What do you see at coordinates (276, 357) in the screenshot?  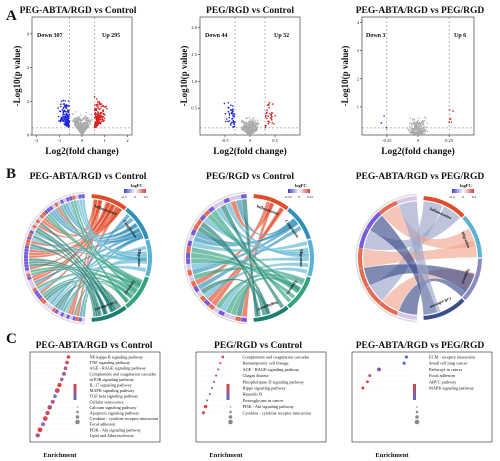 I see `term-label: Complement and coagulation cascades` at bounding box center [276, 357].